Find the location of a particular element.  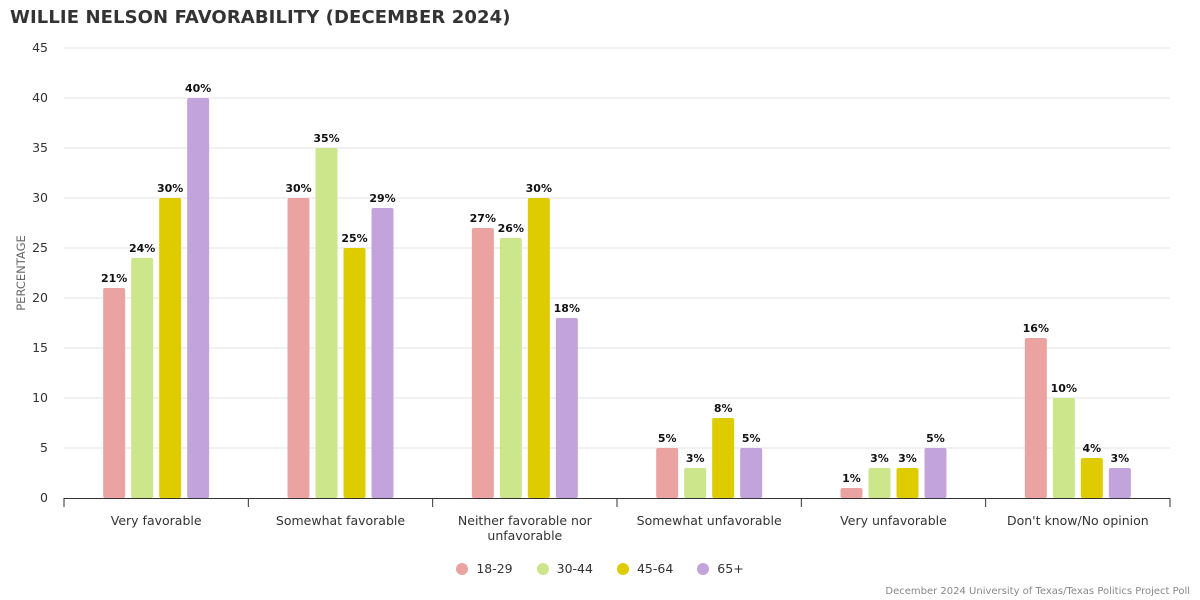

chart-legend: 18-29 30-44 45-64 65+ is located at coordinates (600, 568).